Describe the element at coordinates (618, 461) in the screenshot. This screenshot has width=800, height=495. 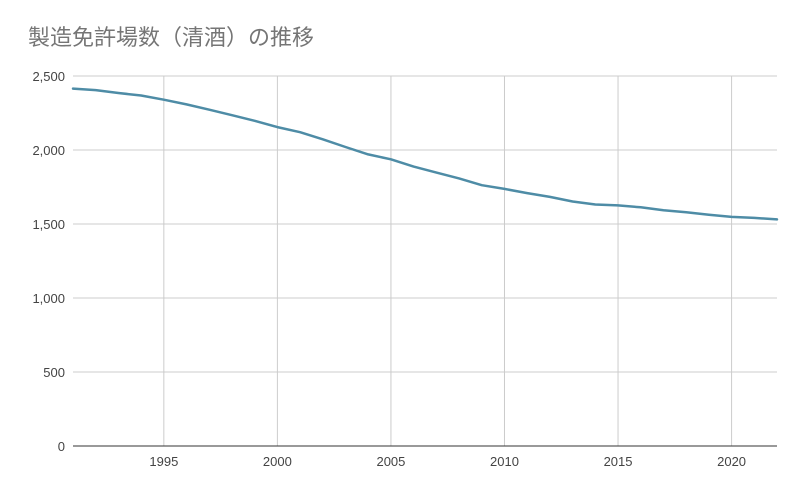
I see `x-tick-label: 2015` at that location.